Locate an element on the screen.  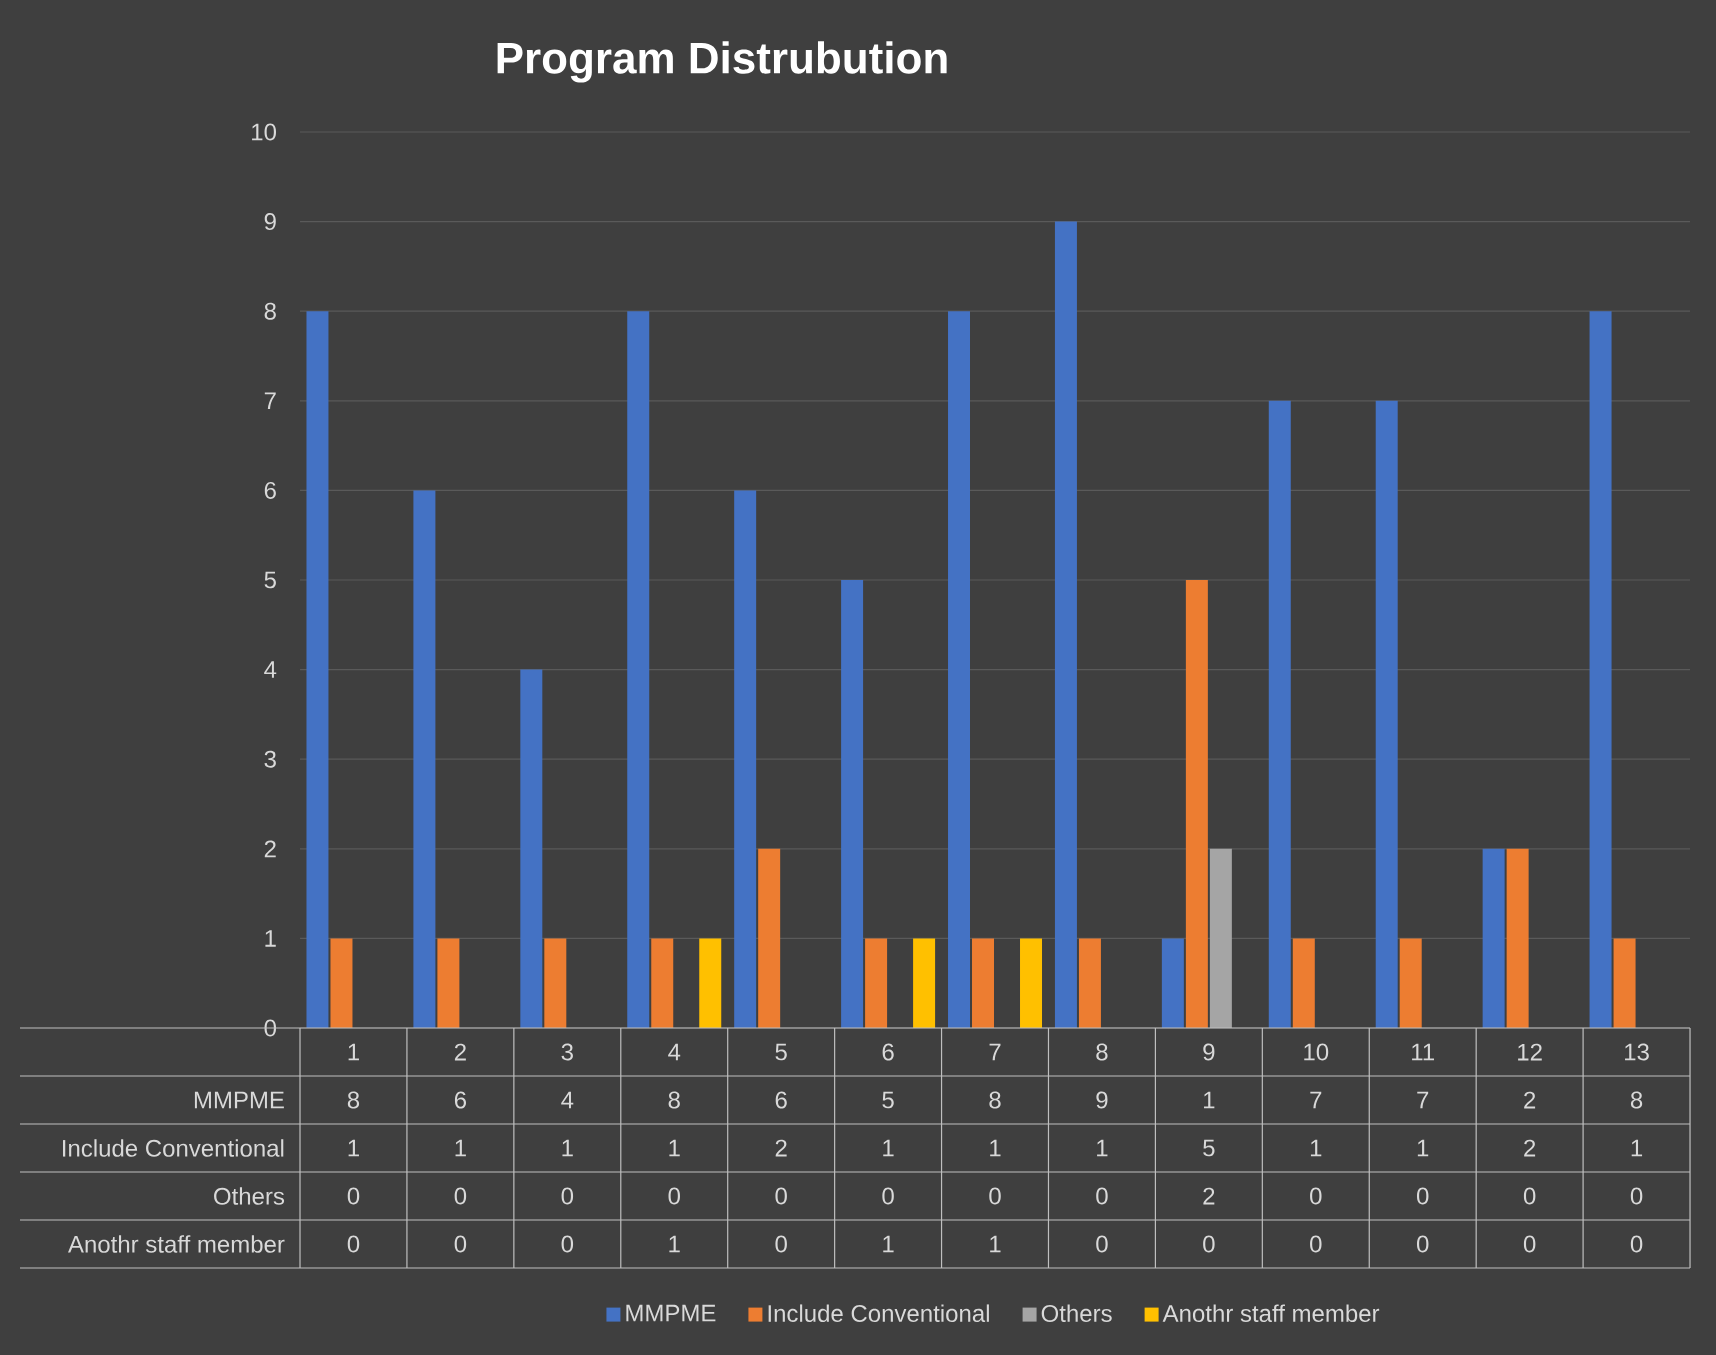
data-label: 5 is located at coordinates (1209, 1148).